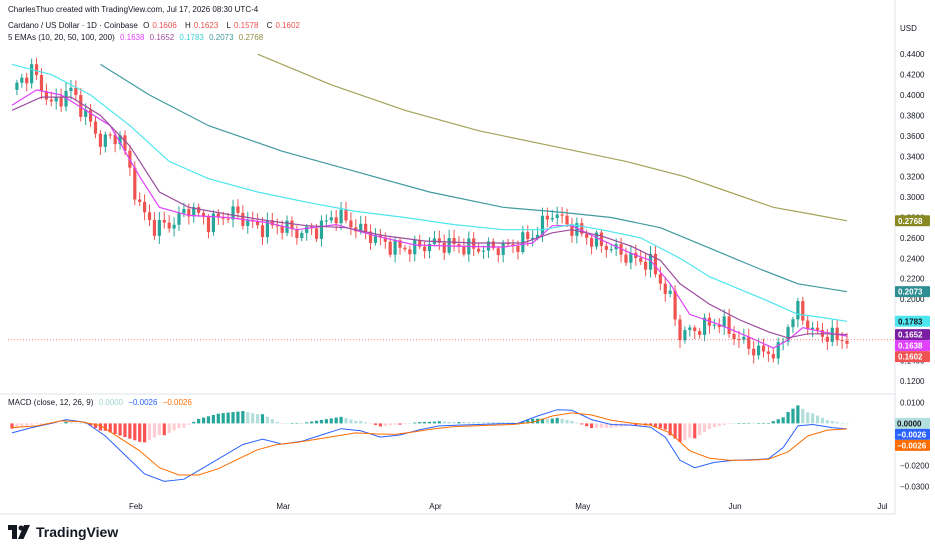  I want to click on macd-signal-value: −0.0026, so click(177, 402).